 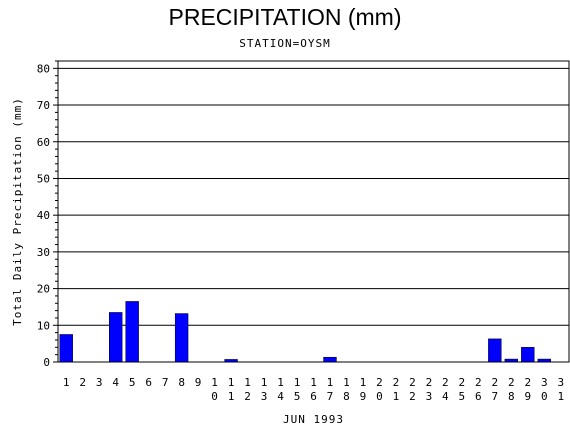 What do you see at coordinates (43, 178) in the screenshot?
I see `y-tick-label: 50` at bounding box center [43, 178].